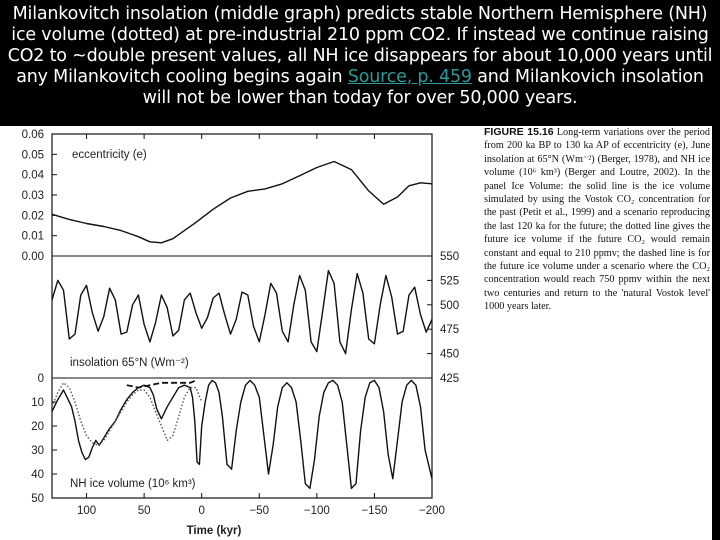 The width and height of the screenshot is (720, 540). Describe the element at coordinates (33, 237) in the screenshot. I see `y-tick-label: 0.01` at that location.